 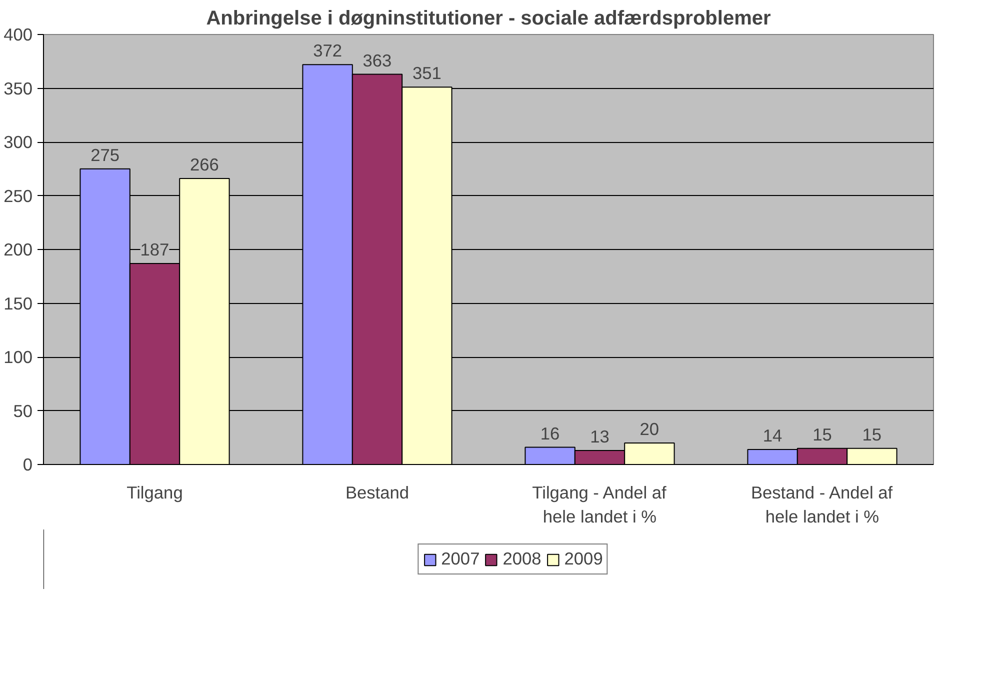 What do you see at coordinates (550, 433) in the screenshot?
I see `data-label: 16` at bounding box center [550, 433].